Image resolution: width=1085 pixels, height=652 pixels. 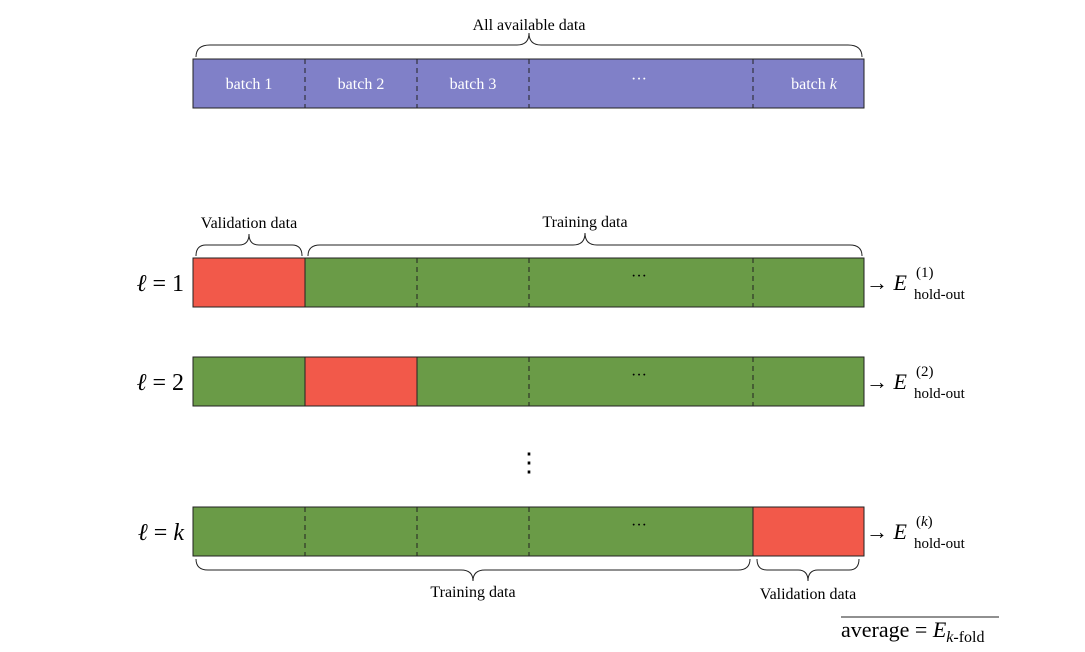 I want to click on superscript-part: ), so click(x=930, y=522).